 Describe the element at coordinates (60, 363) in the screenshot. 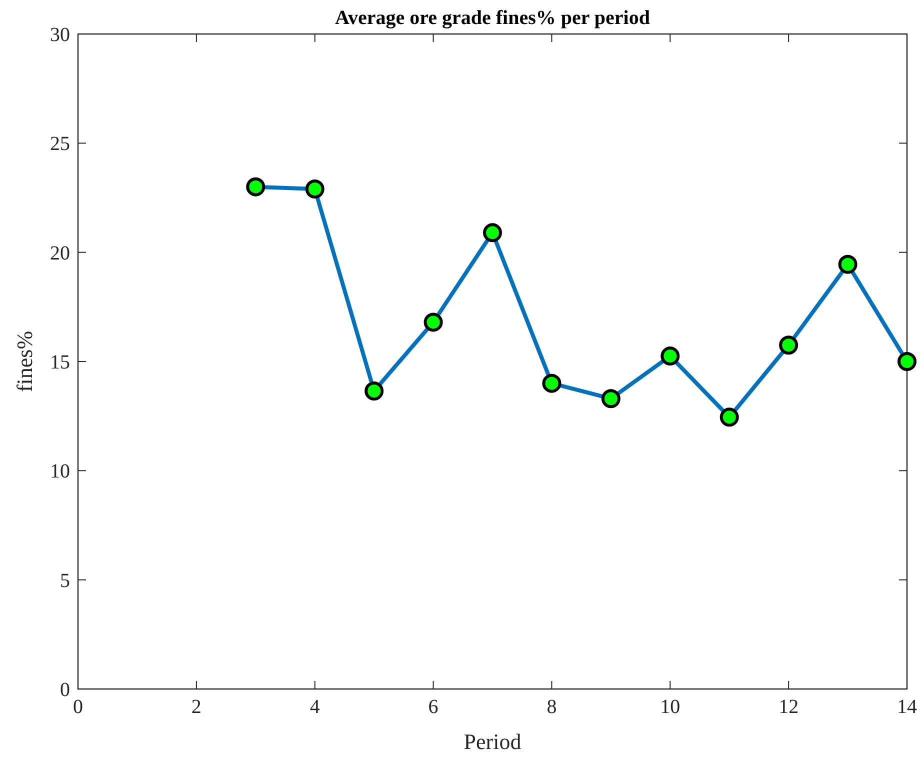

I see `y-tick-label: 15` at that location.